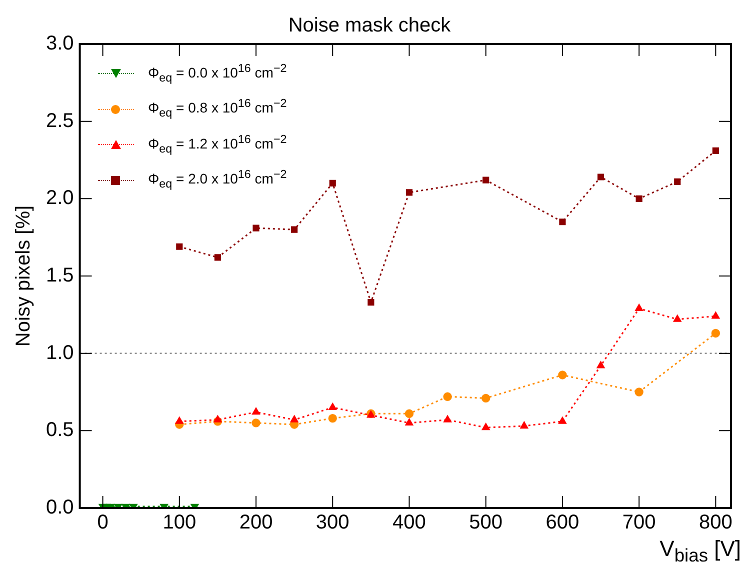  Describe the element at coordinates (102, 523) in the screenshot. I see `x-tick-label: 0` at that location.